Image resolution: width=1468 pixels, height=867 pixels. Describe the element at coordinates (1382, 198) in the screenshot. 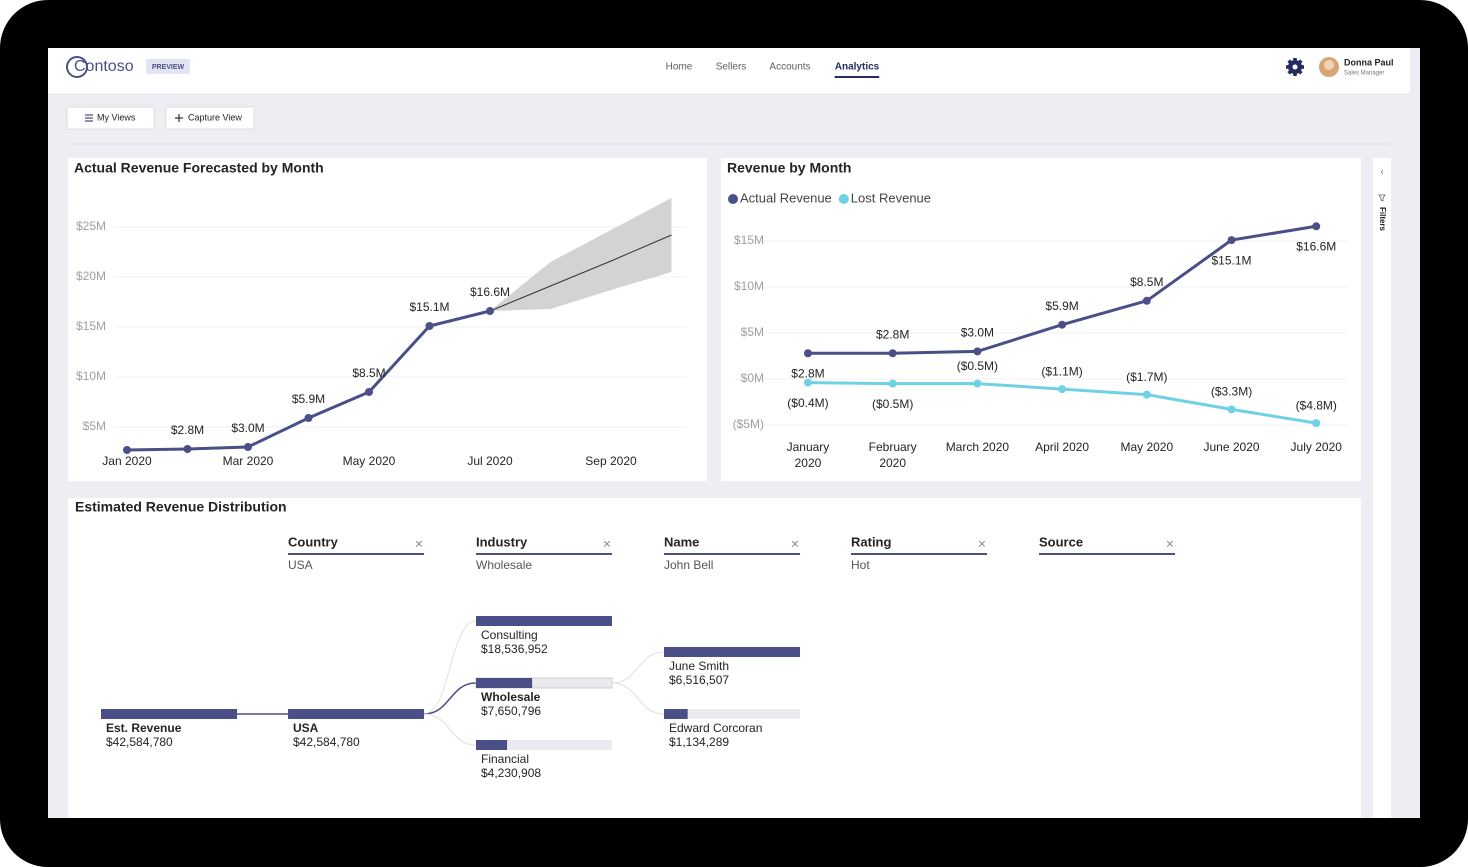

I see `filter-icon` at that location.